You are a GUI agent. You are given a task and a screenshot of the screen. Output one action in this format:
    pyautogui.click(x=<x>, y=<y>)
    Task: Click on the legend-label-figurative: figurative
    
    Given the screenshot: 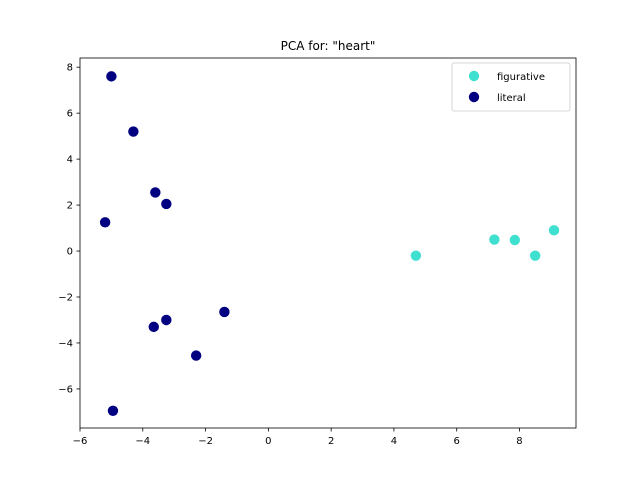 What is the action you would take?
    pyautogui.click(x=521, y=77)
    